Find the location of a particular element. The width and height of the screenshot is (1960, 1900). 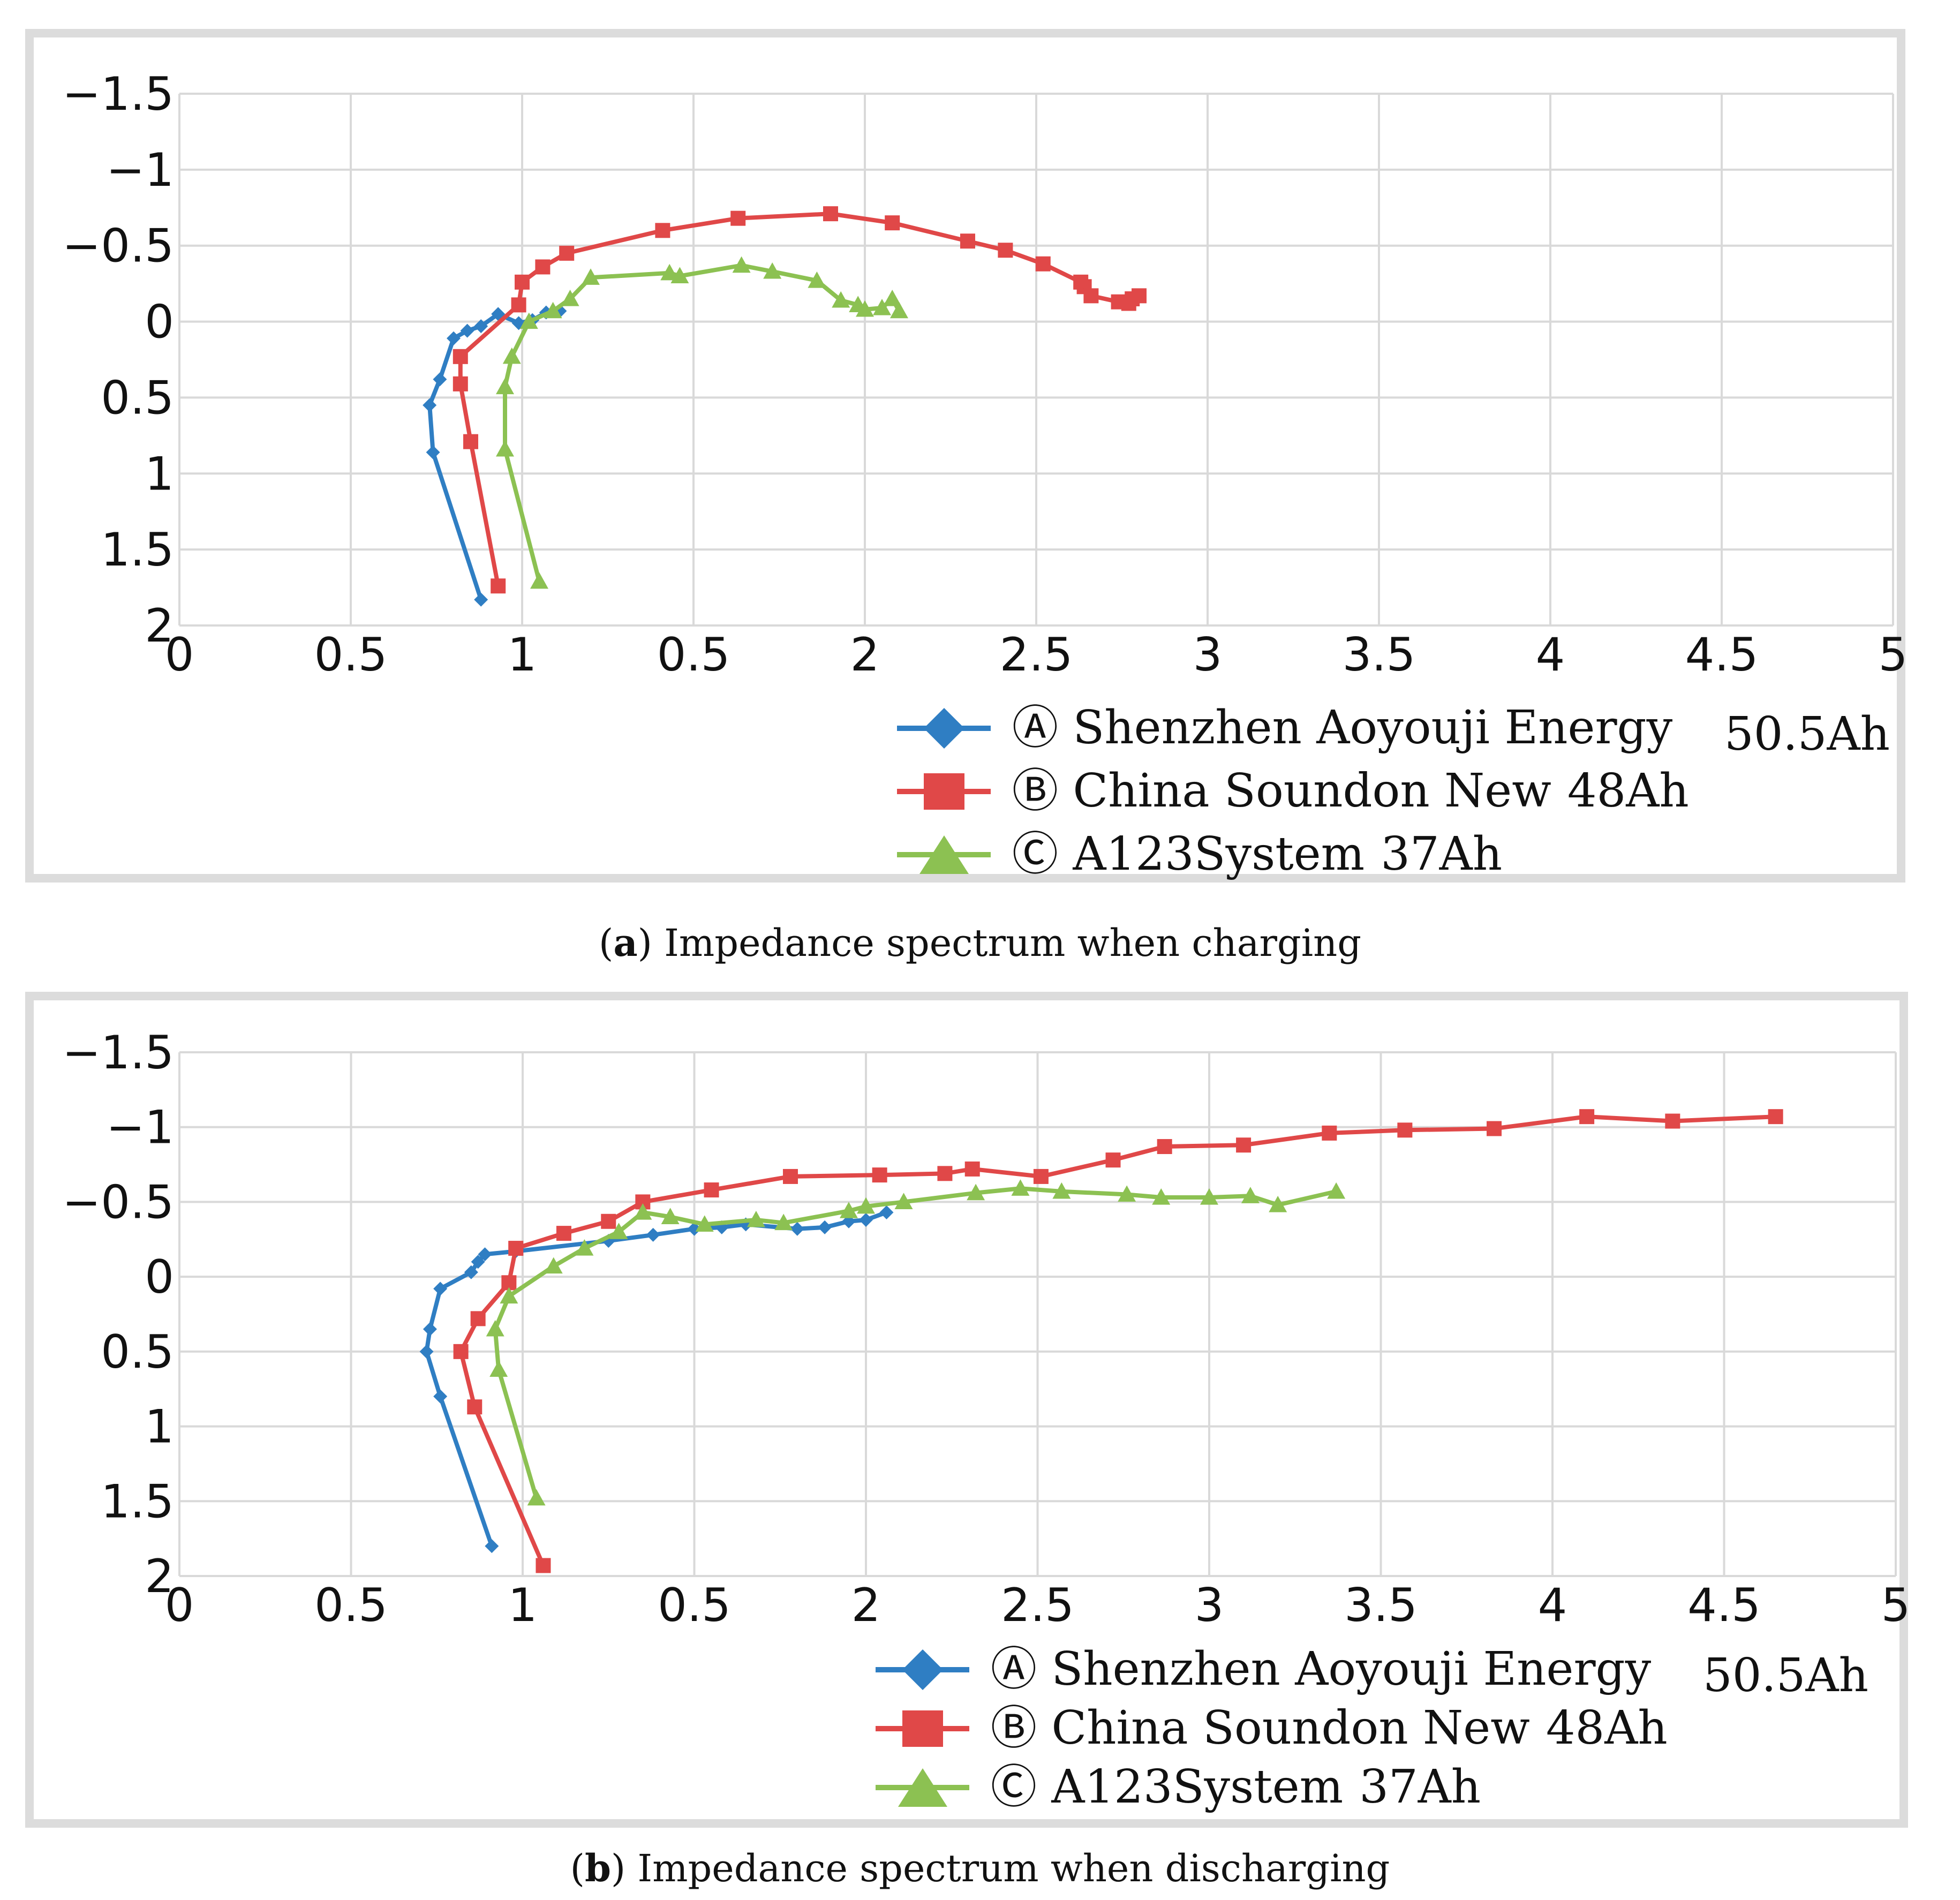

caption-text: ) Impedance spectrum when charging is located at coordinates (999, 943).